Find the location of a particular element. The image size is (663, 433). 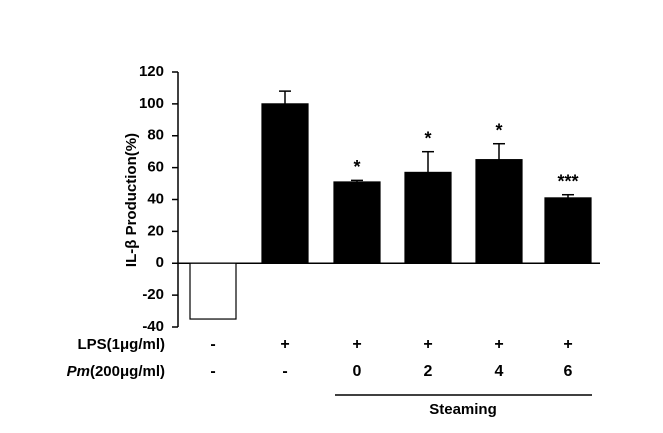

row-value: 4 is located at coordinates (499, 371).